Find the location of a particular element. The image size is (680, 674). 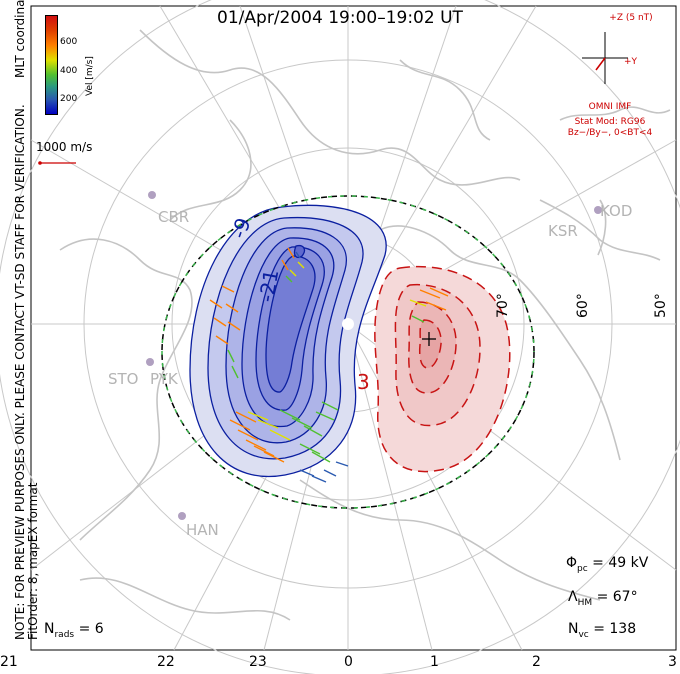

imf-z-label: +Z (5 nT) is located at coordinates (631, 18).